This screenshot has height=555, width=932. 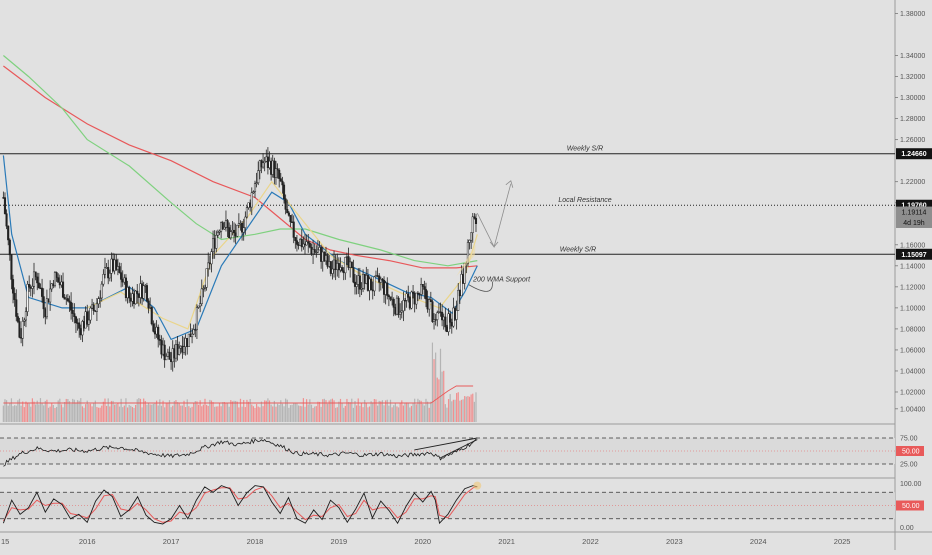 What do you see at coordinates (238, 394) in the screenshot?
I see `volume-average-line` at bounding box center [238, 394].